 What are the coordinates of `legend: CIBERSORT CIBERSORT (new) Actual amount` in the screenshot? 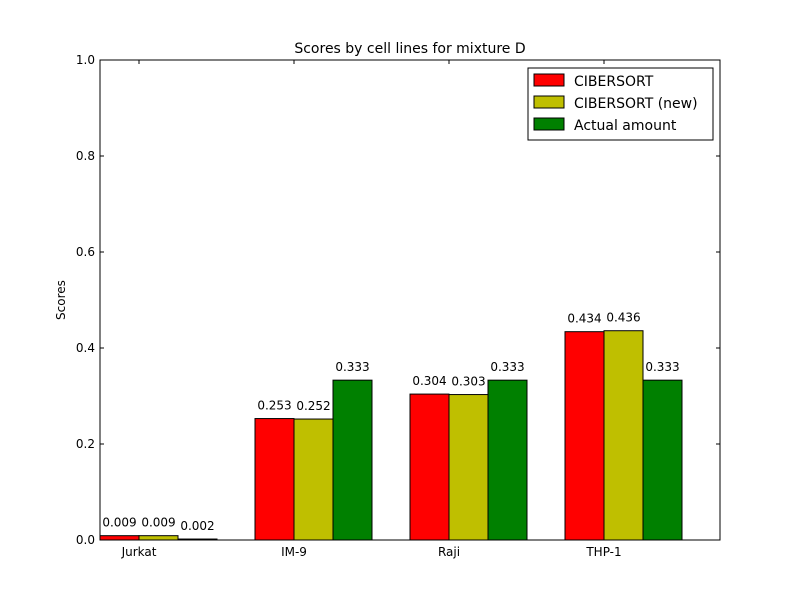 It's located at (620, 104).